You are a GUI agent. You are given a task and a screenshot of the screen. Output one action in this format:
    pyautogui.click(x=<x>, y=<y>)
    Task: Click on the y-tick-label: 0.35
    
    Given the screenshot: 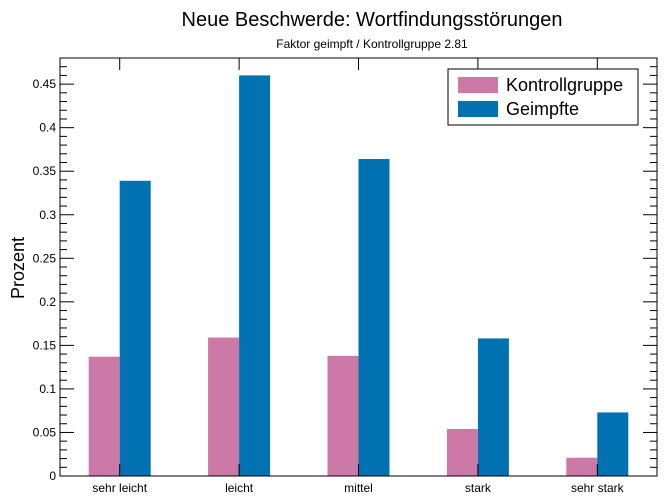 What is the action you would take?
    pyautogui.click(x=45, y=171)
    